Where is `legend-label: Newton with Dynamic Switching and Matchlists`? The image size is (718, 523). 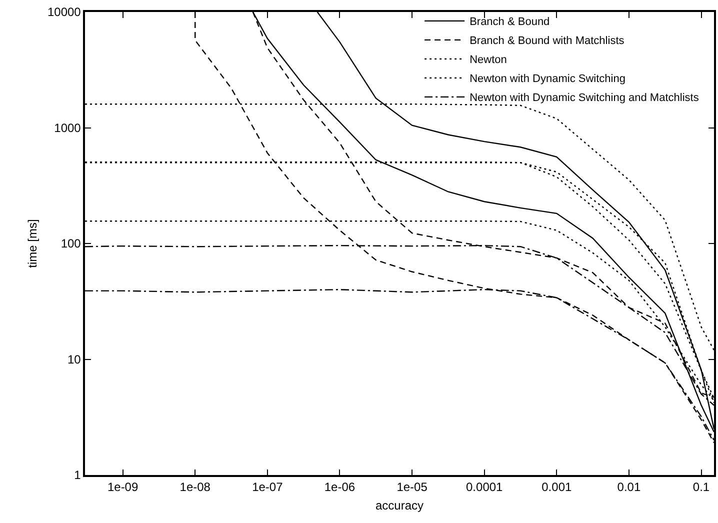 legend-label: Newton with Dynamic Switching and Matchlists is located at coordinates (585, 98).